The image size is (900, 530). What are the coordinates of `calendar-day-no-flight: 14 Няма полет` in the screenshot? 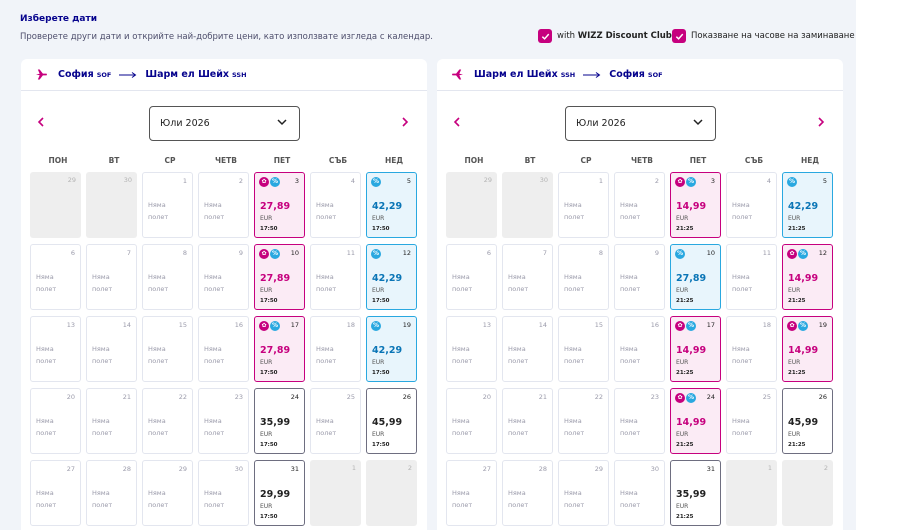 It's located at (527, 349).